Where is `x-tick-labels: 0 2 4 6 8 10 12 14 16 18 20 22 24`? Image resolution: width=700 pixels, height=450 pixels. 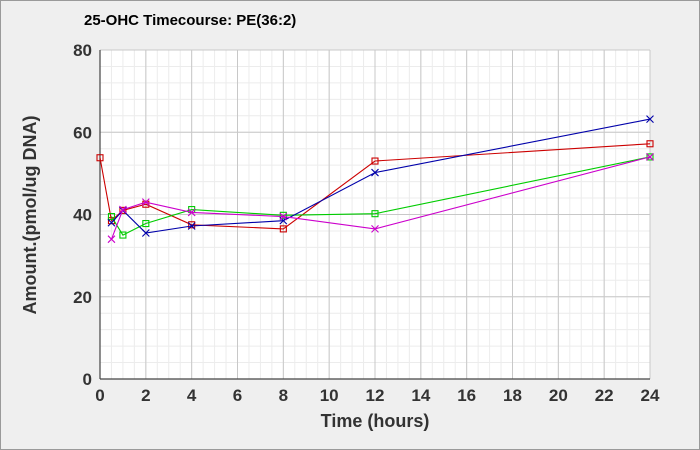
x-tick-labels: 0 2 4 6 8 10 12 14 16 18 20 22 24 is located at coordinates (377, 395).